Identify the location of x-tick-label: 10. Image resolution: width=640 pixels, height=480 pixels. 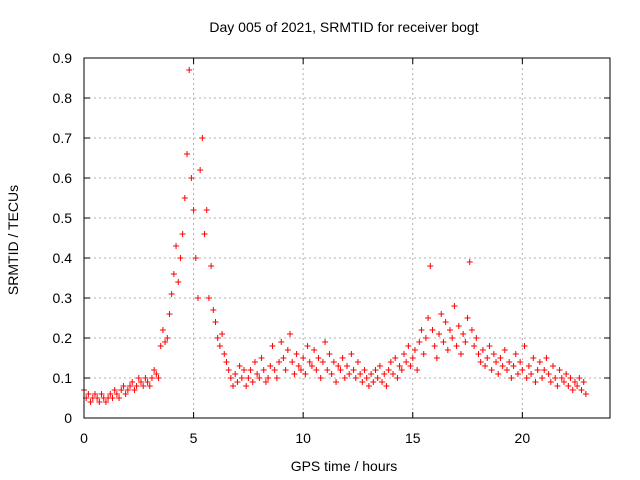
(303, 438).